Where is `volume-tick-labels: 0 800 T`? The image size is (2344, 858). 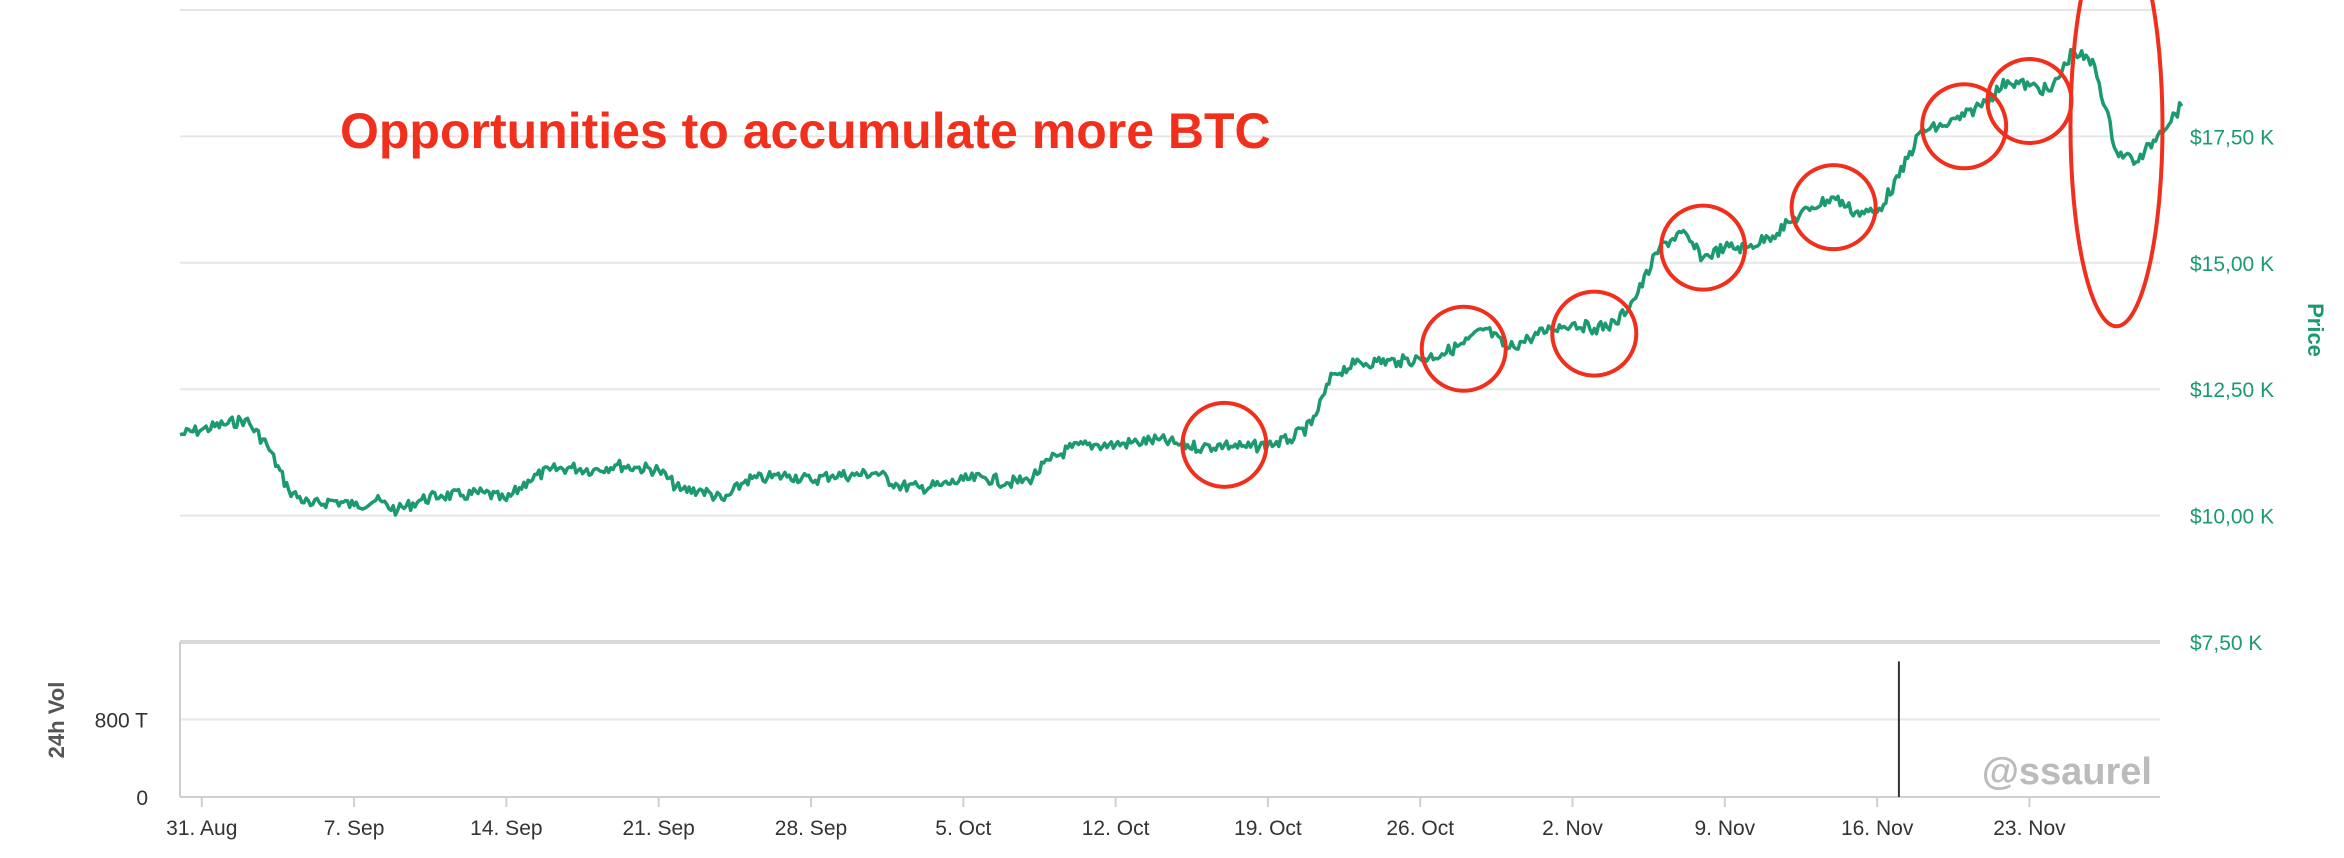 volume-tick-labels: 0 800 T is located at coordinates (121, 760).